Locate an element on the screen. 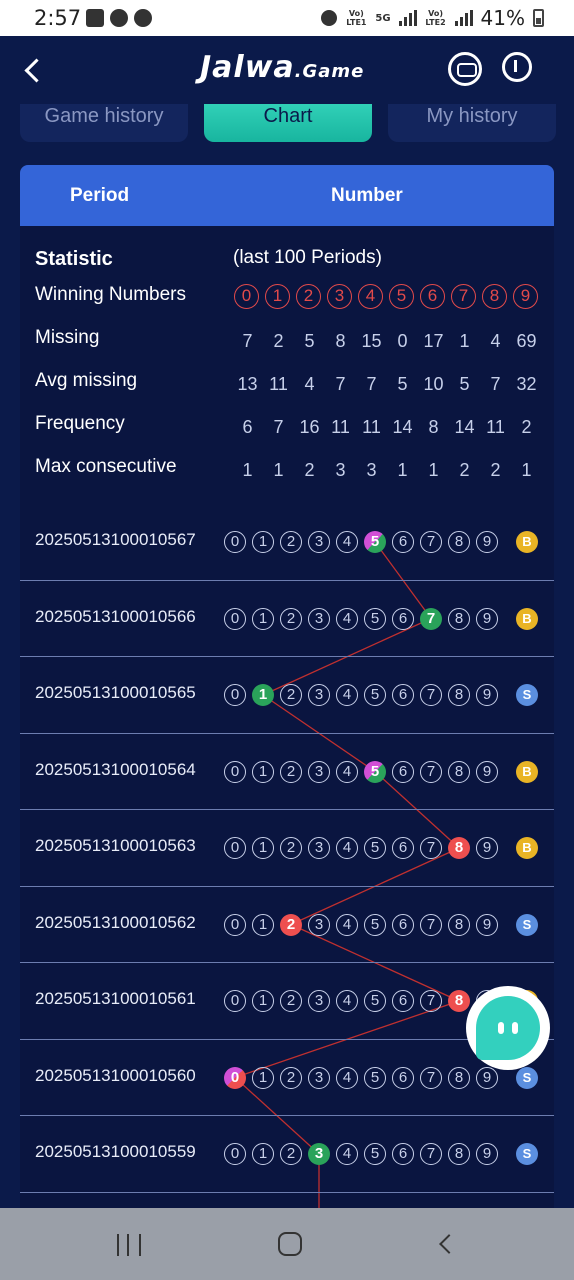 The height and width of the screenshot is (1280, 574). tab-chart: Chart is located at coordinates (288, 123).